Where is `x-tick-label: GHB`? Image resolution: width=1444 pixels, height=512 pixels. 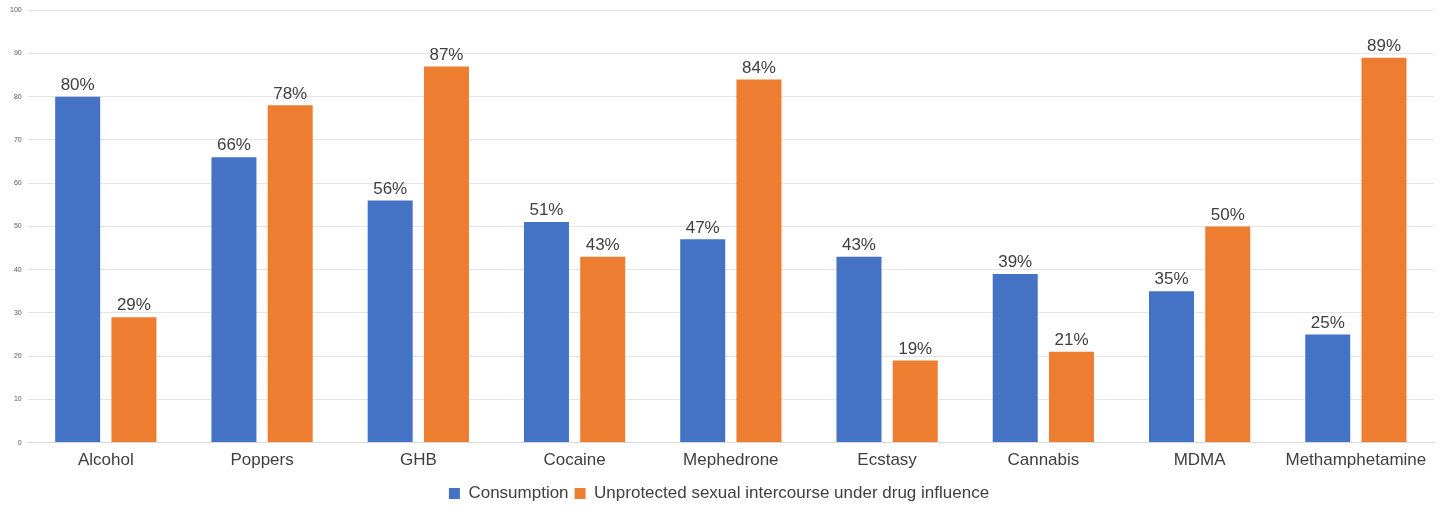 x-tick-label: GHB is located at coordinates (418, 460).